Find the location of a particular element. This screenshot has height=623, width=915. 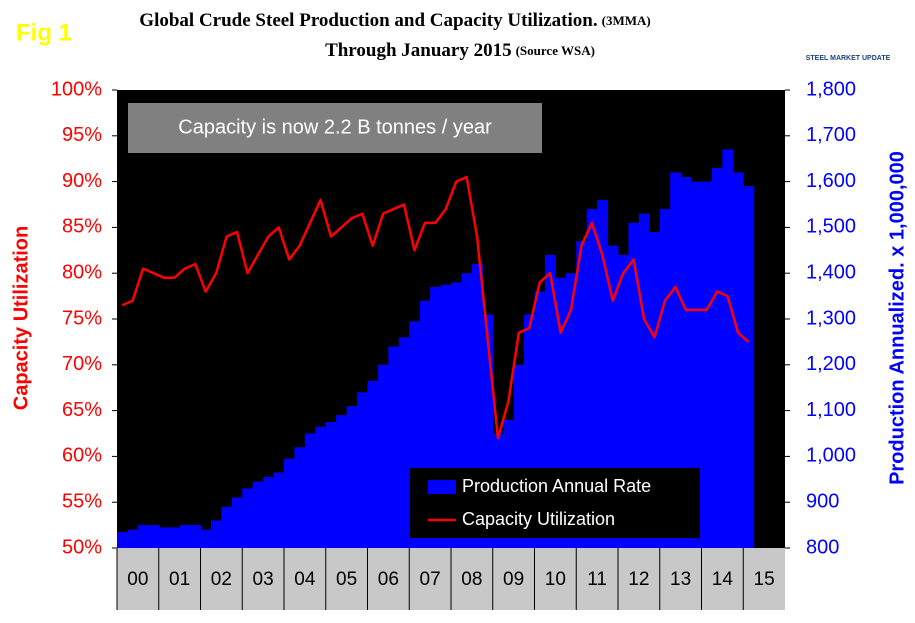

y-tick-label: 80% is located at coordinates (82, 272).